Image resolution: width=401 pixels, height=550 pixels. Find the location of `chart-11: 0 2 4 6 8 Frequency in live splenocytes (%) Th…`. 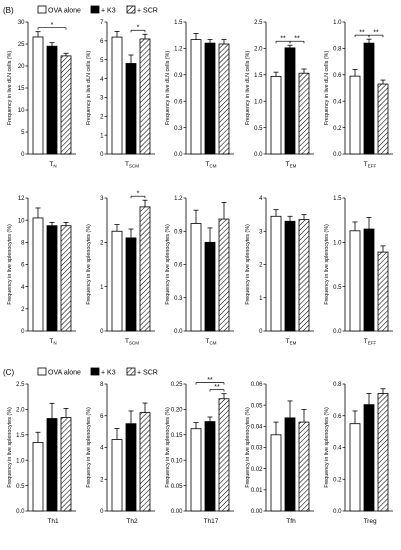

chart-11: 0 2 4 6 8 Frequency in live splenocytes (%) Th… is located at coordinates (120, 453).